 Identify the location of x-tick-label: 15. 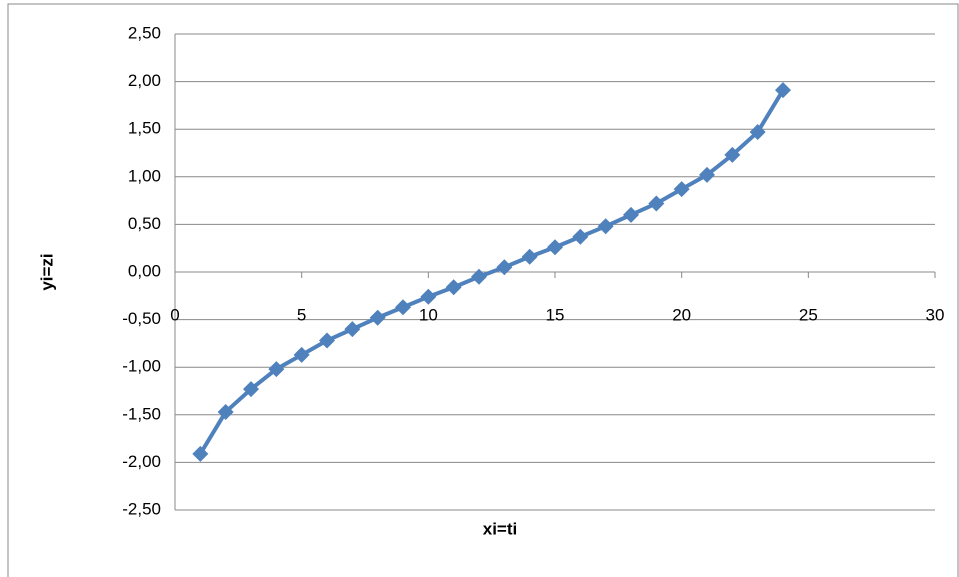
(555, 314).